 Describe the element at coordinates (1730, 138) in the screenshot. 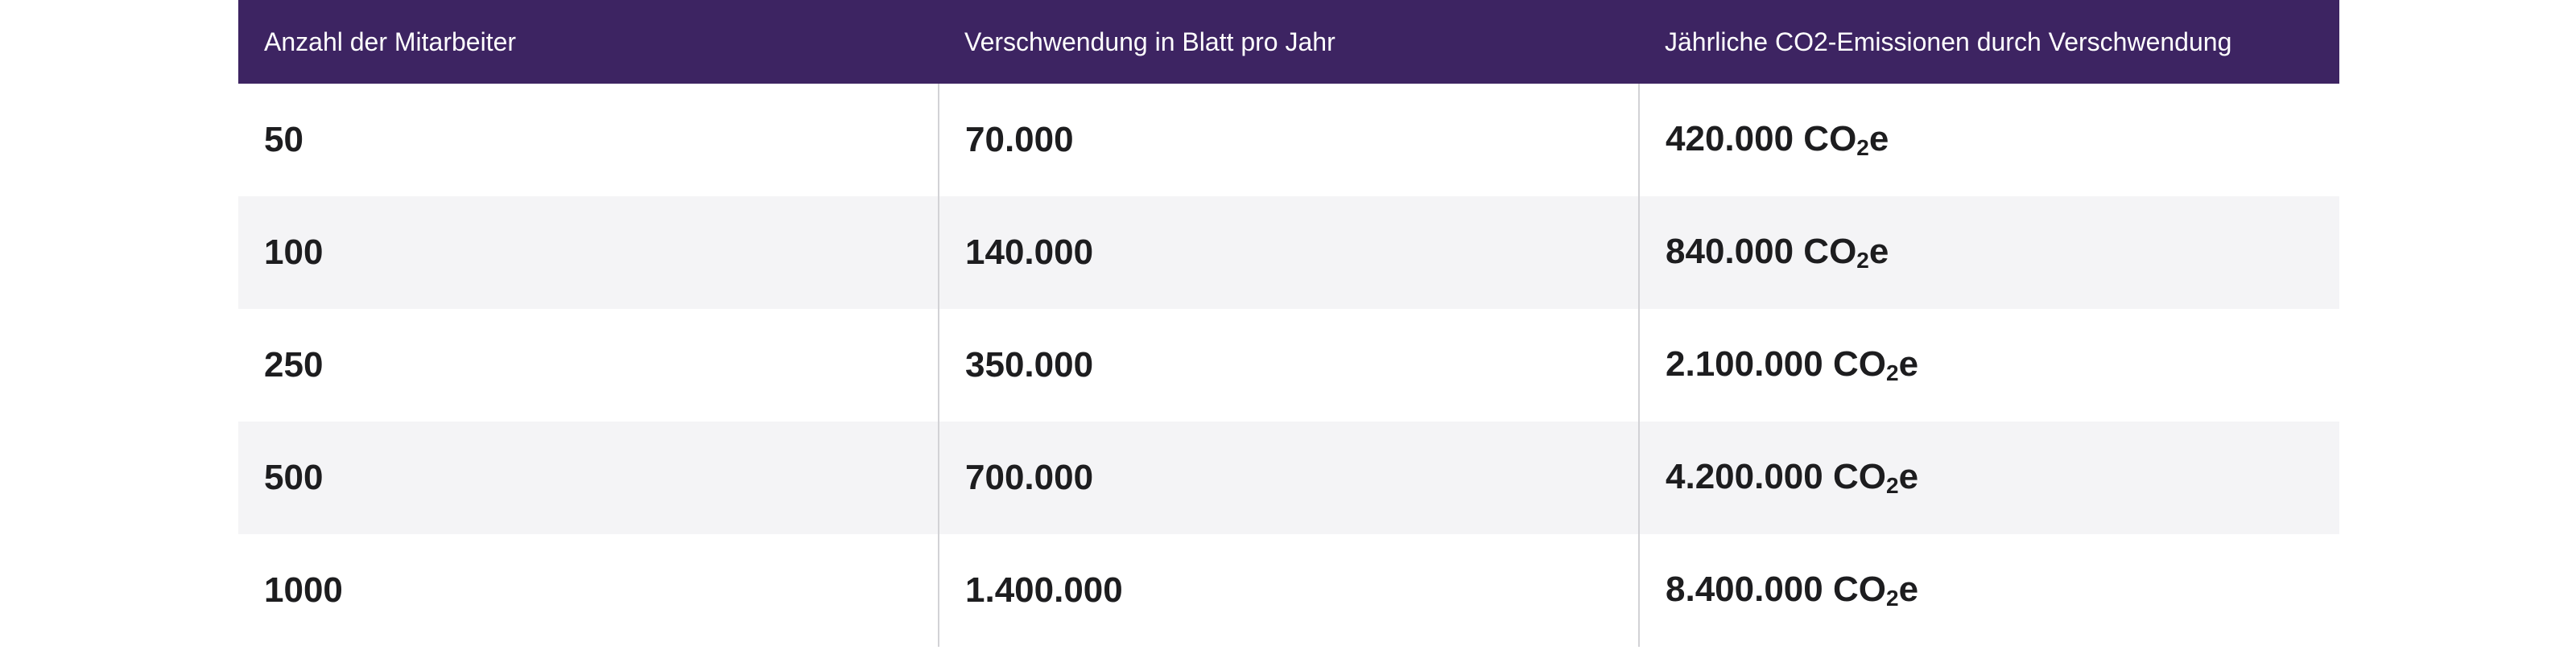

I see `emissions-value: 420.000` at that location.